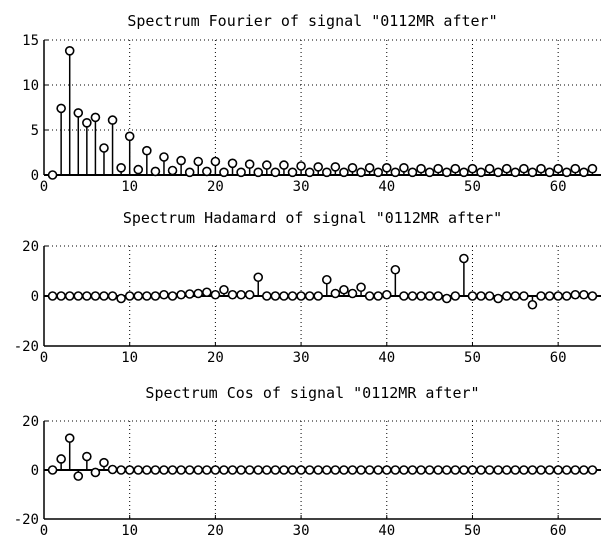 This screenshot has height=548, width=601. I want to click on x-tick-label: 40, so click(386, 358).